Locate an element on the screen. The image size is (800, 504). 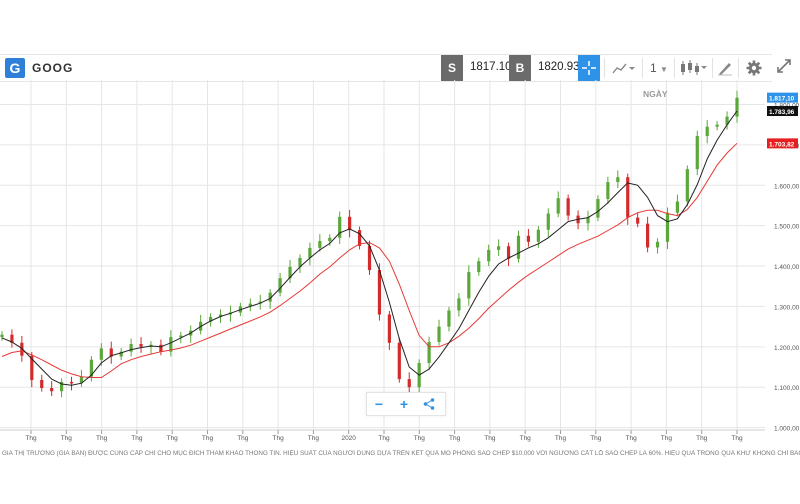
share-button is located at coordinates (429, 404).